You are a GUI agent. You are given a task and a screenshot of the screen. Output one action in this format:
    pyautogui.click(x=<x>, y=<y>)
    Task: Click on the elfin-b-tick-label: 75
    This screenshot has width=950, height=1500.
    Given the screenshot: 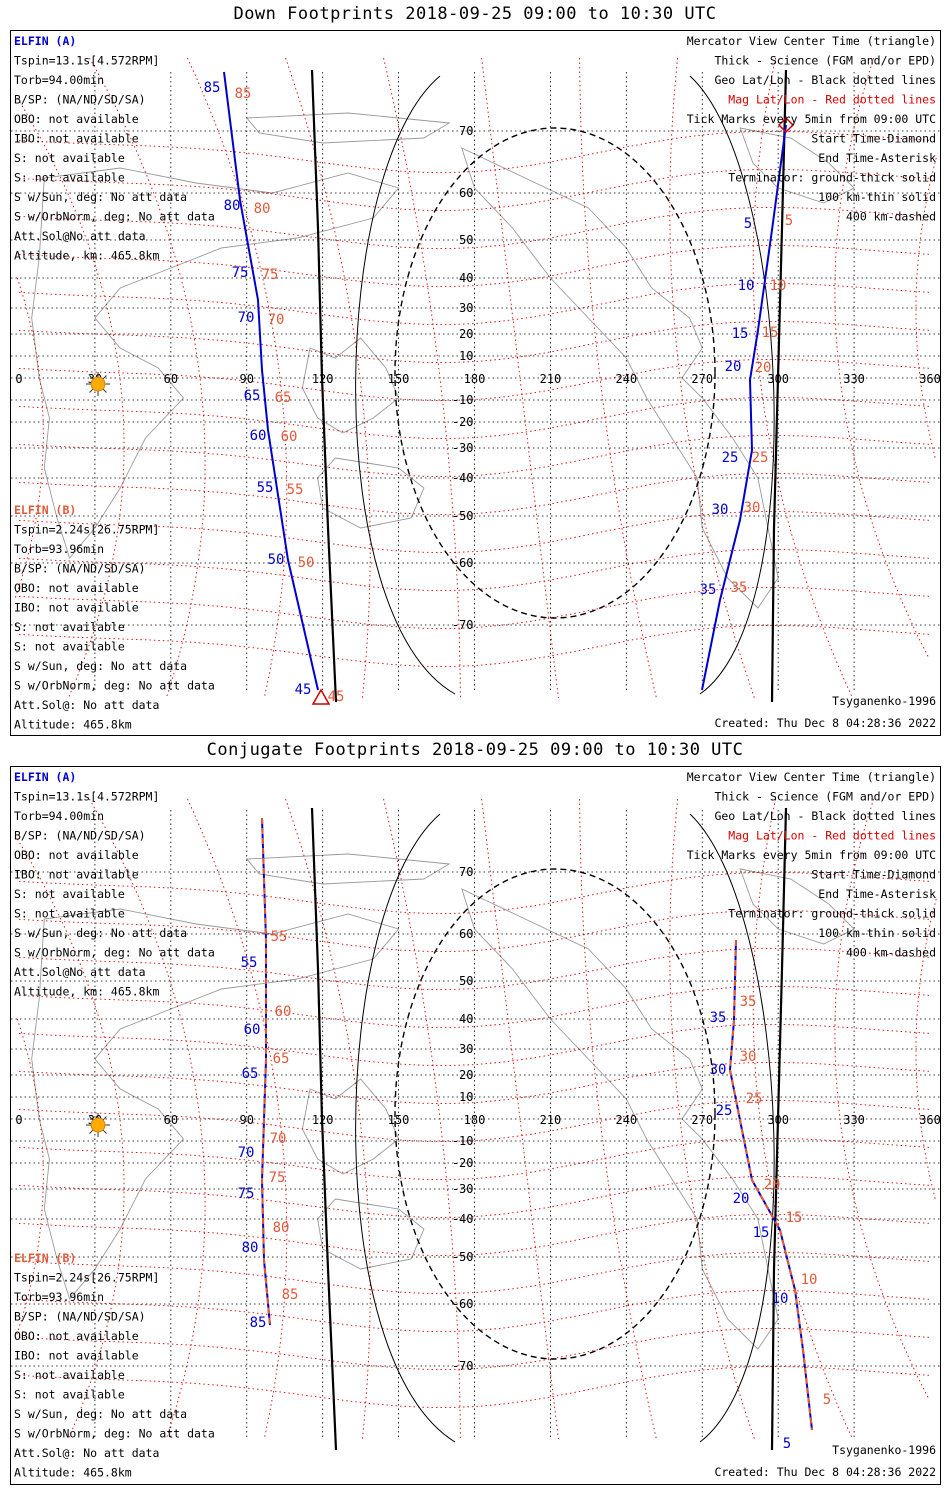 What is the action you would take?
    pyautogui.click(x=270, y=275)
    